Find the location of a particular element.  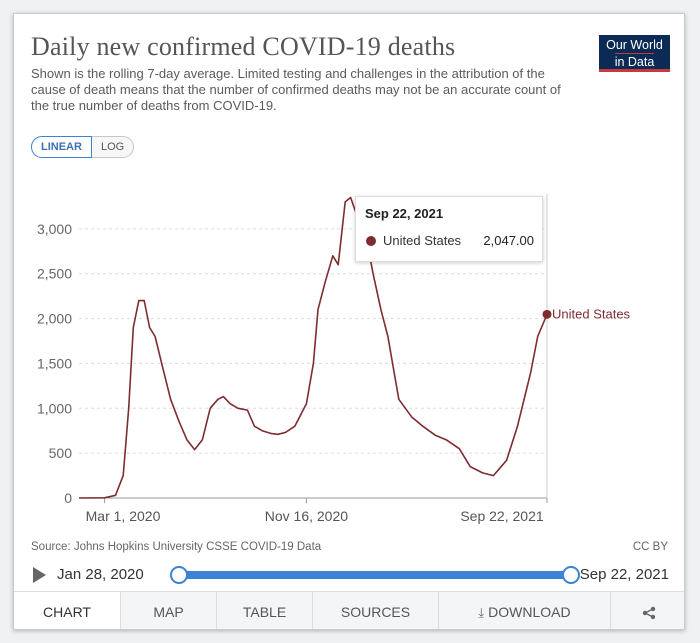

tooltip-value: 2,047.00 is located at coordinates (508, 240).